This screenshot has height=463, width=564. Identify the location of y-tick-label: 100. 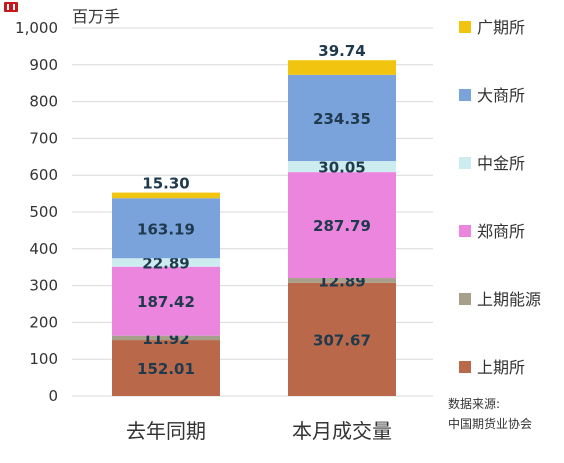
(43, 359).